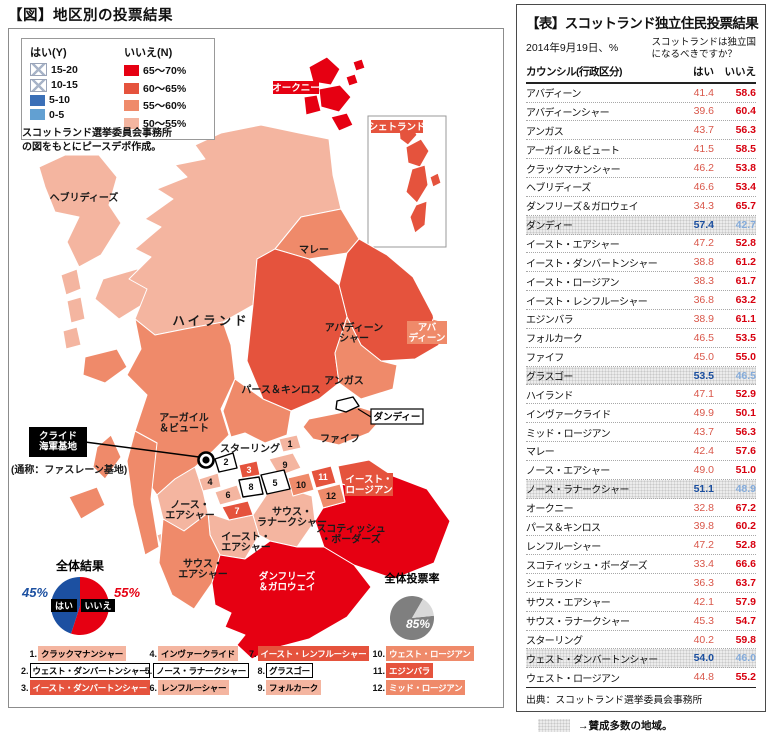 This screenshot has height=740, width=768. I want to click on legend-no-title: いいえ(N), so click(148, 53).